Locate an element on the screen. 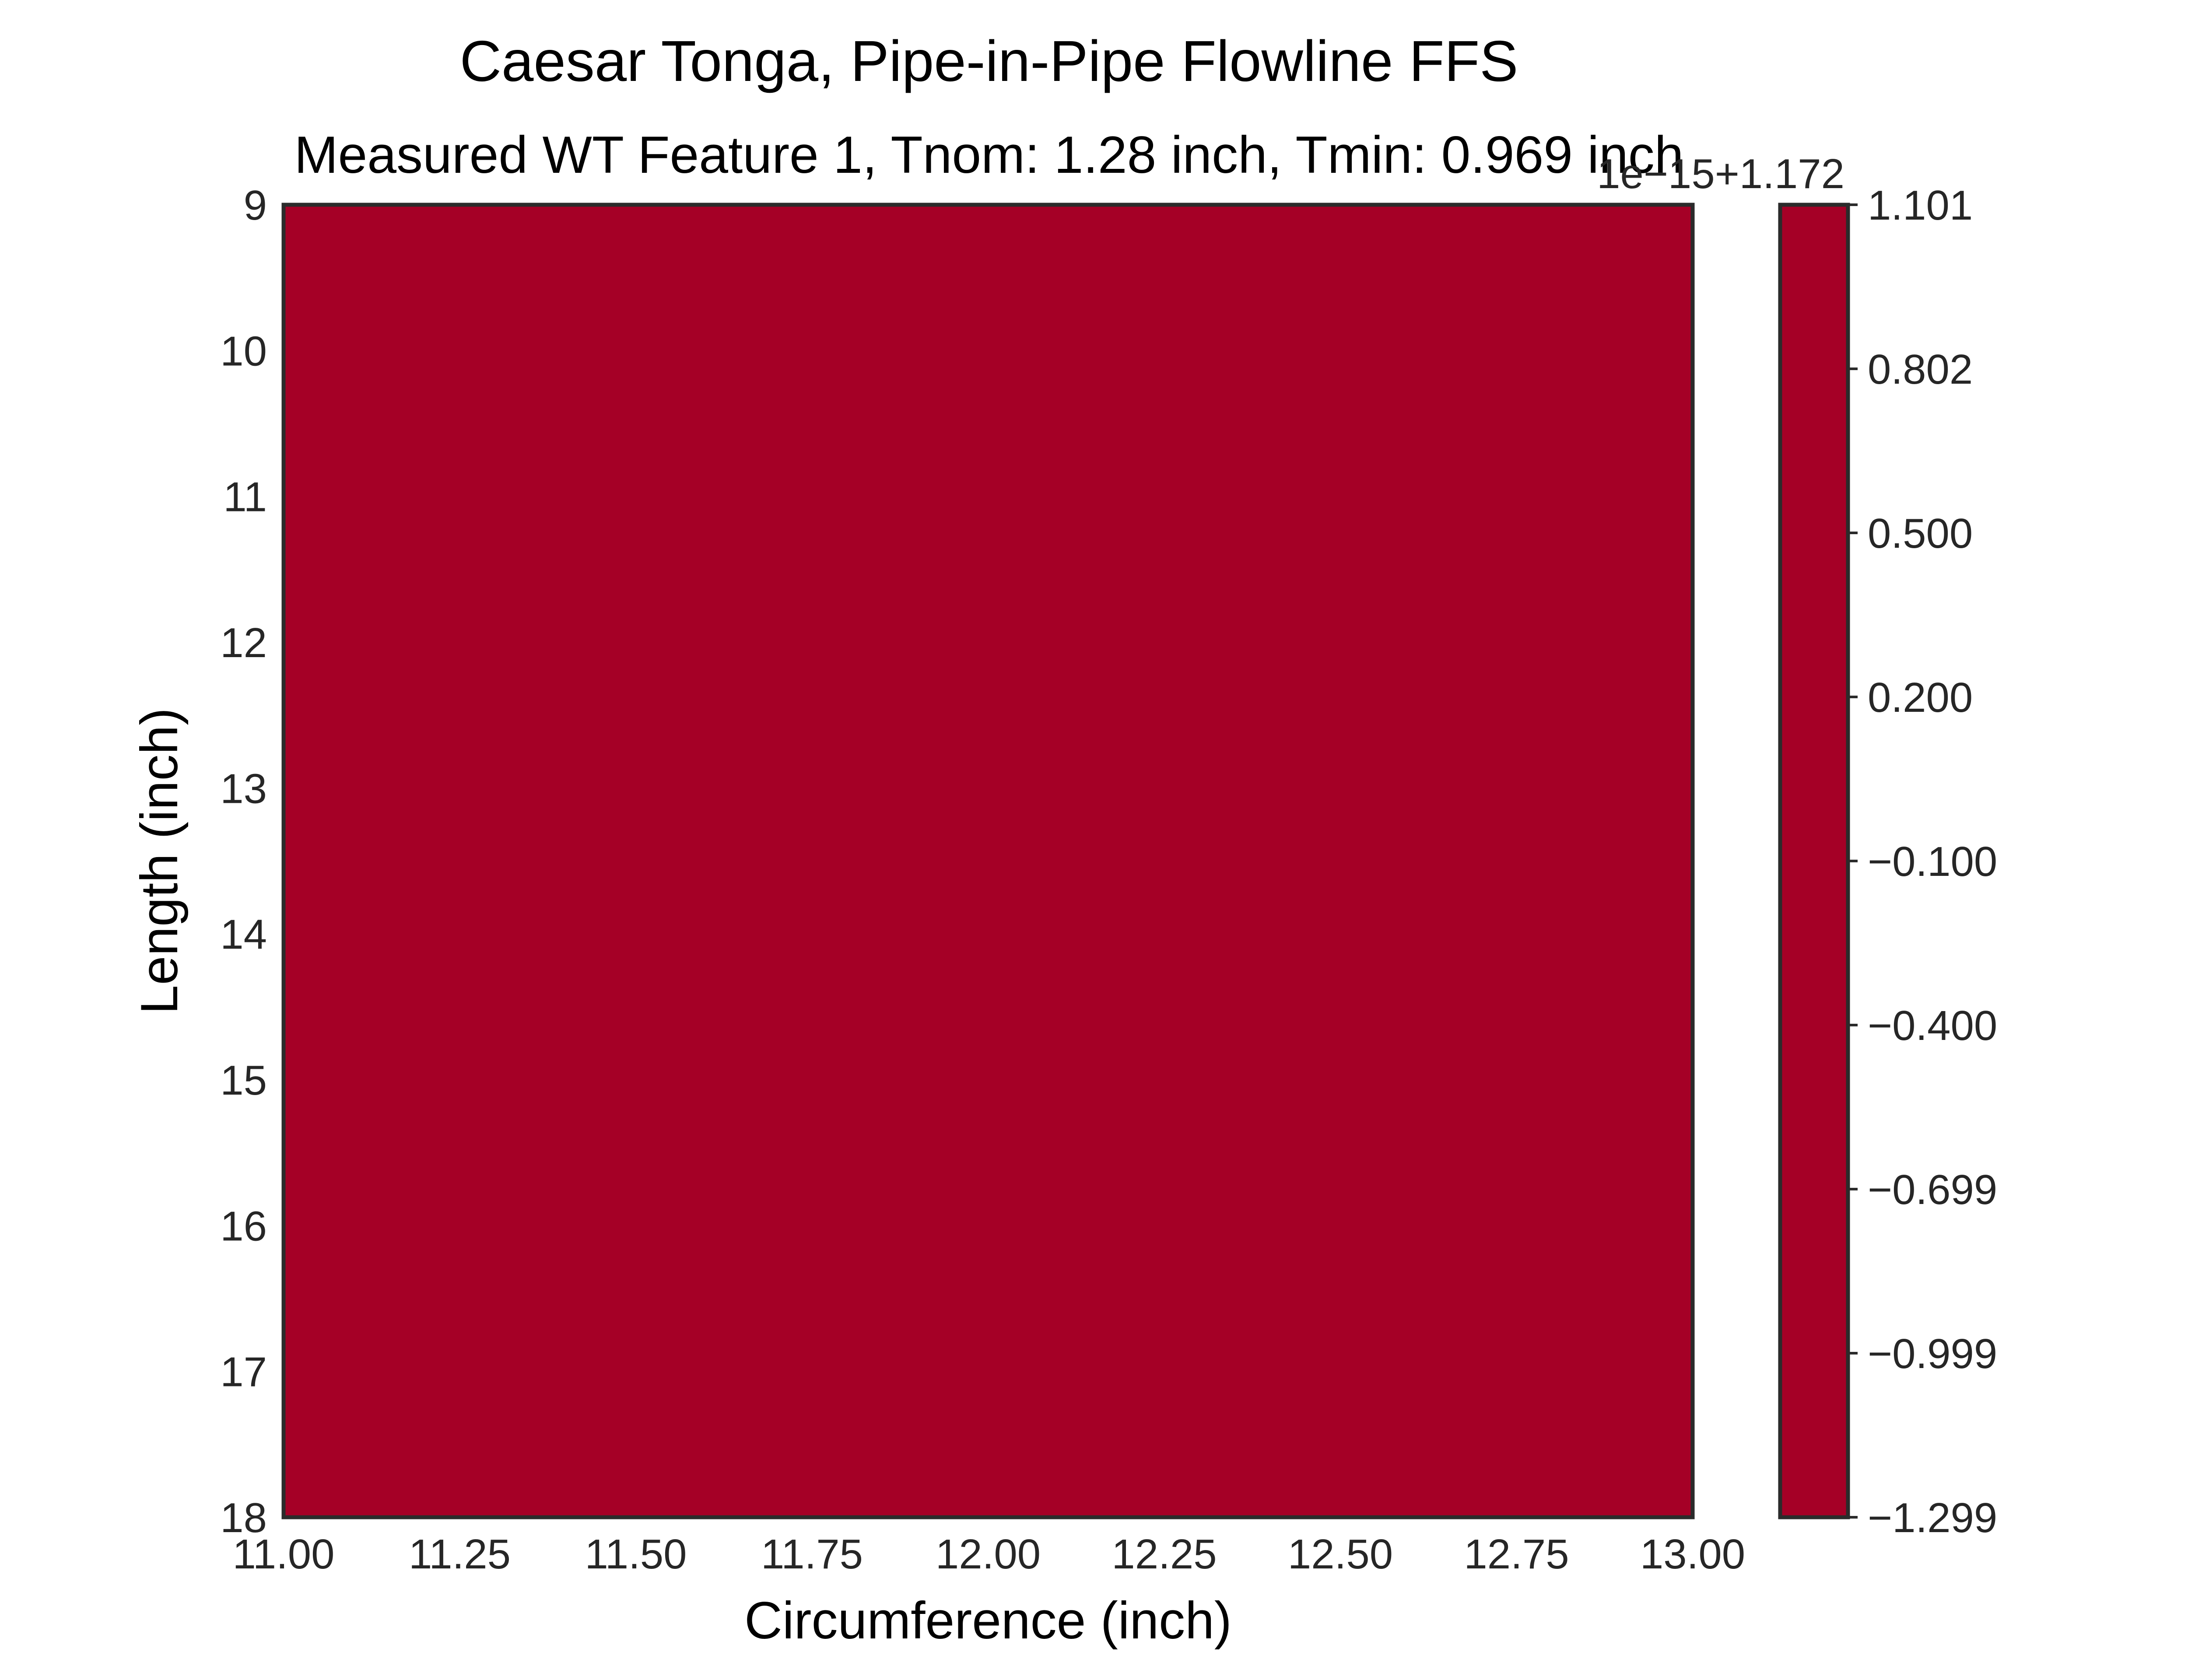  y-tick-label: 9 is located at coordinates (256, 205).